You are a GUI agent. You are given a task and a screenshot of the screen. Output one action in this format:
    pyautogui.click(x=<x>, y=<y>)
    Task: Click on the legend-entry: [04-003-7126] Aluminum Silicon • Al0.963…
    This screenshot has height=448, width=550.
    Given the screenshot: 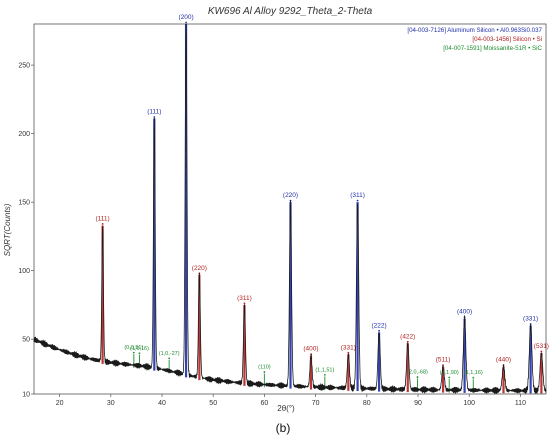 What is the action you would take?
    pyautogui.click(x=474, y=30)
    